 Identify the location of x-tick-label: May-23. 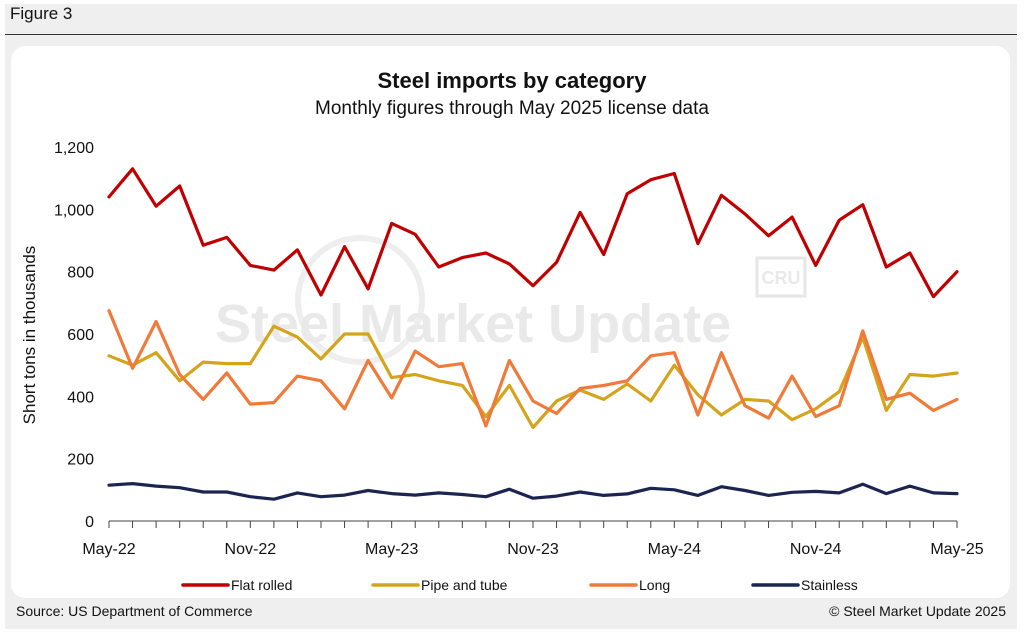
(391, 549).